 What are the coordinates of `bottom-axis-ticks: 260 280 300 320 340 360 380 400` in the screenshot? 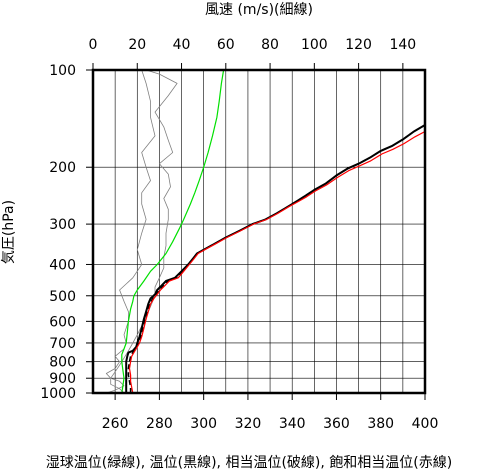 It's located at (270, 412).